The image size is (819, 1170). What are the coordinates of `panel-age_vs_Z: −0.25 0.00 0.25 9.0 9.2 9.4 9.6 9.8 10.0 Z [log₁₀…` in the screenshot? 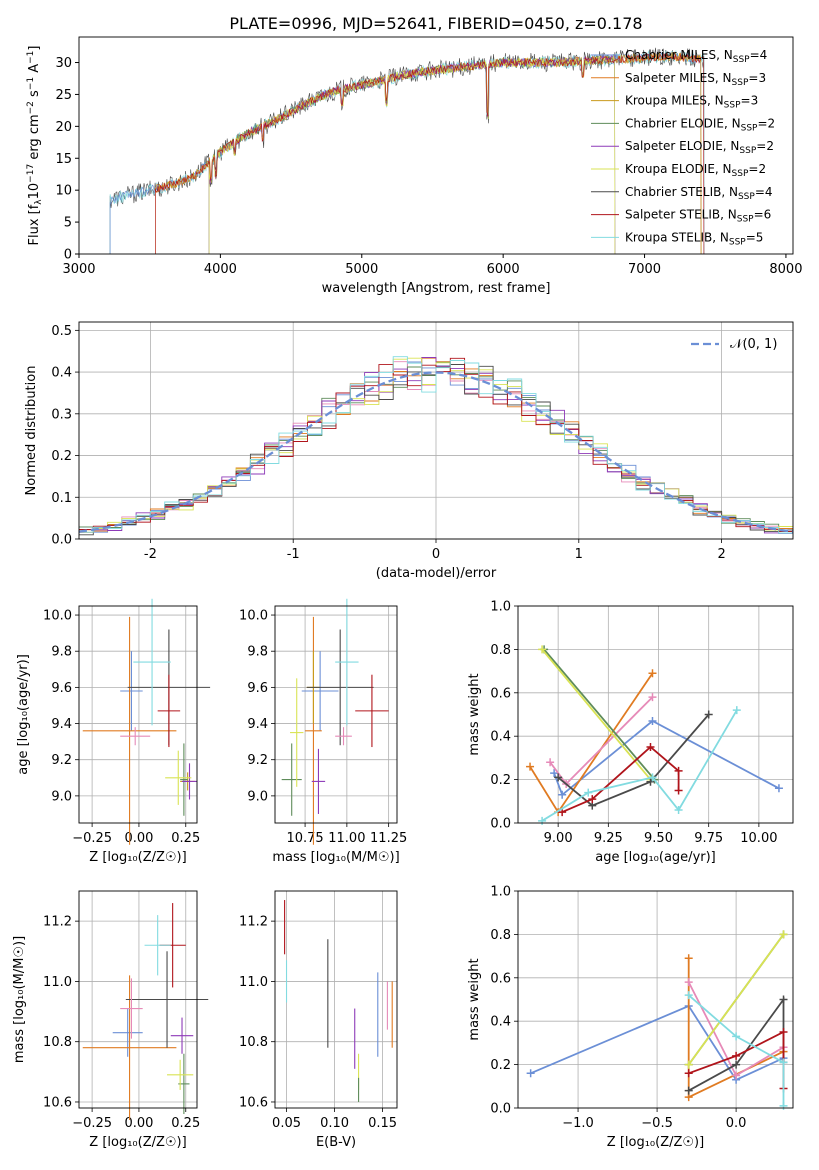 It's located at (113, 731).